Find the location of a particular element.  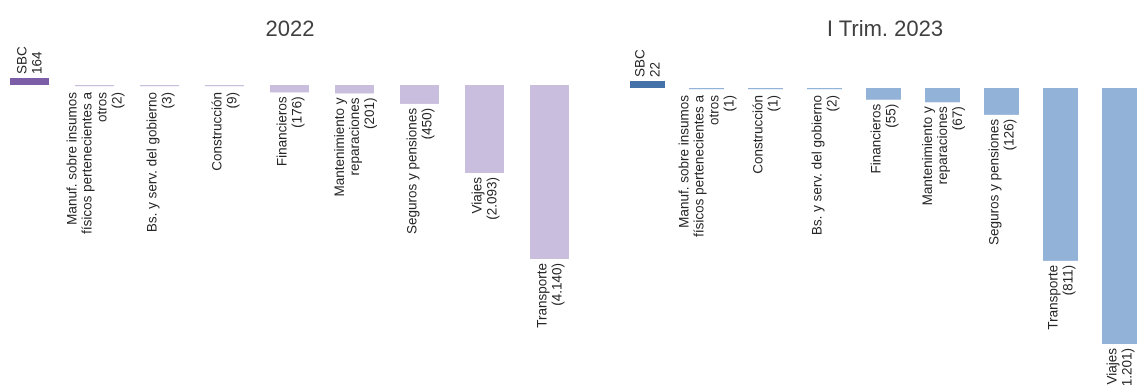

bar-label-0-2: Bs. y serv. del gobierno(3) is located at coordinates (160, 162).